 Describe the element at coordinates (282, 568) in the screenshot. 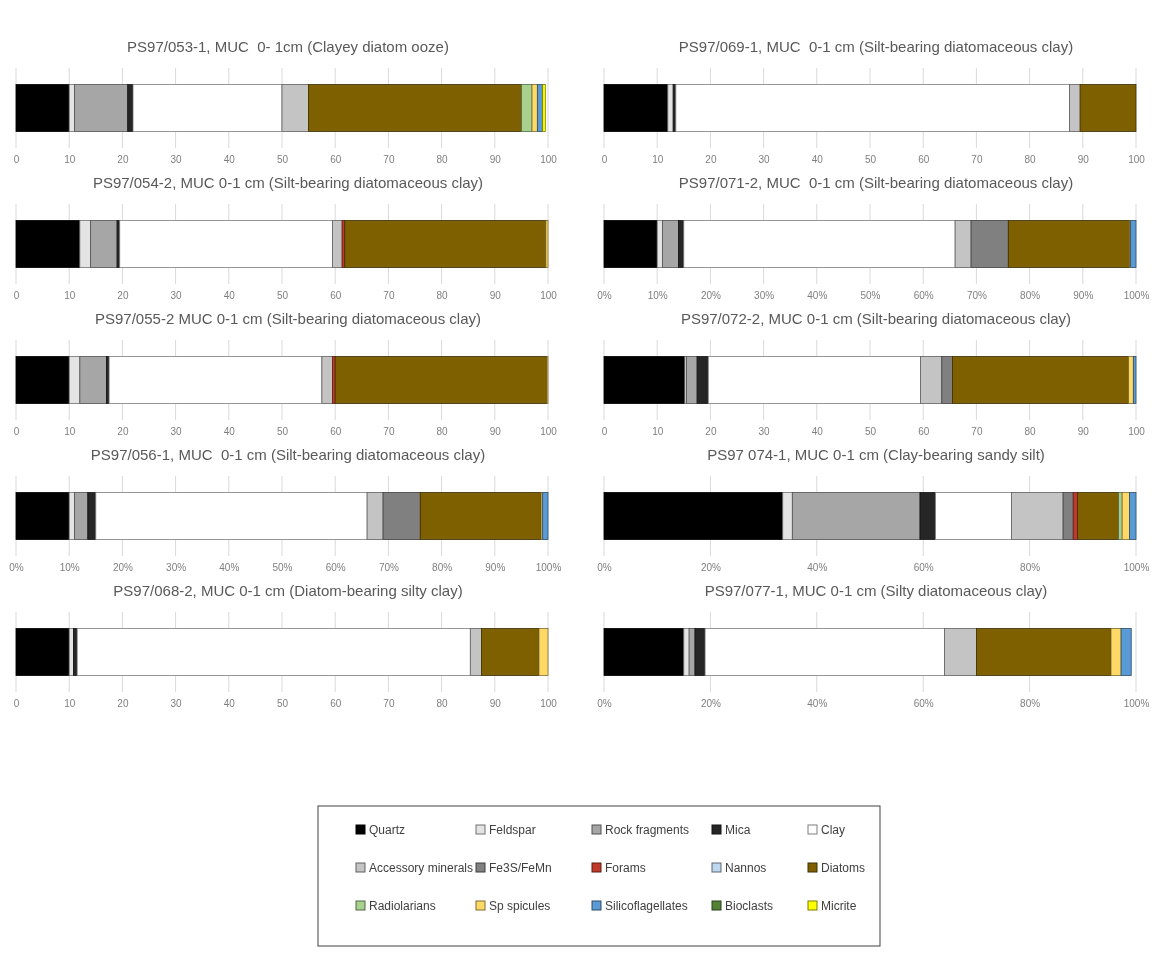

I see `x-tick-label: 50%` at that location.